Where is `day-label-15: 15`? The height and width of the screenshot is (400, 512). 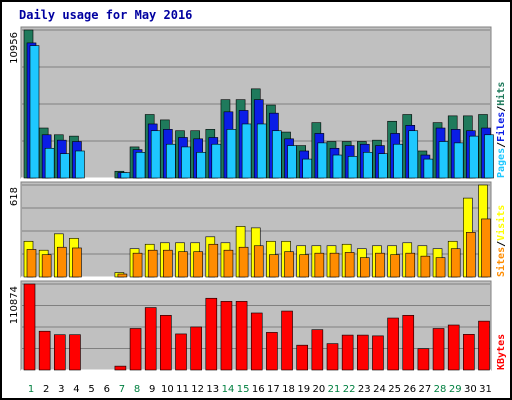
day-label-15: 15 is located at coordinates (243, 389).